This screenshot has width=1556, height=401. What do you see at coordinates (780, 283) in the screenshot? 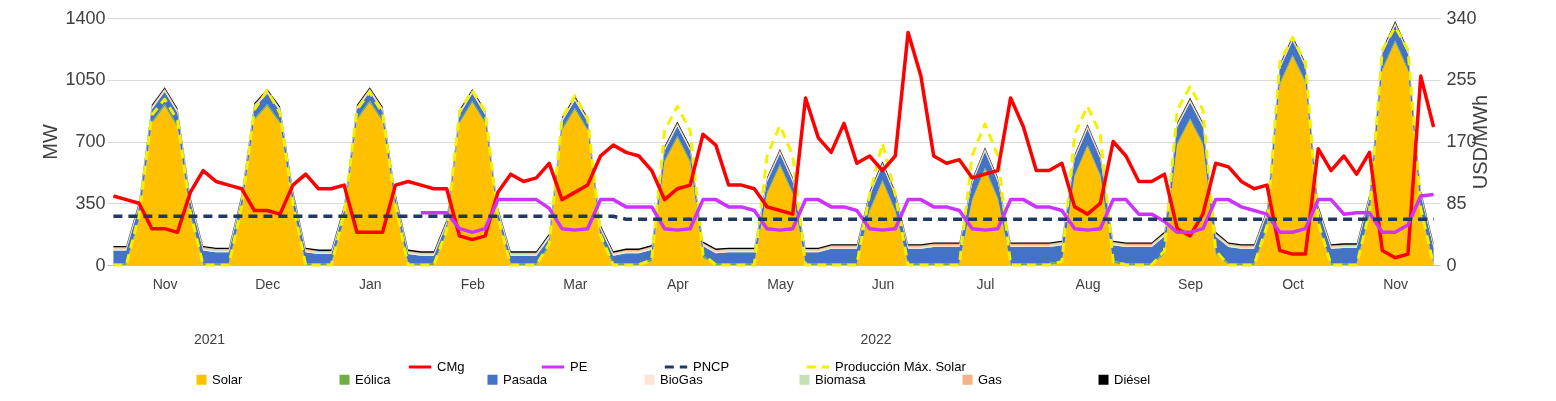
I see `x-tick-label: May` at bounding box center [780, 283].